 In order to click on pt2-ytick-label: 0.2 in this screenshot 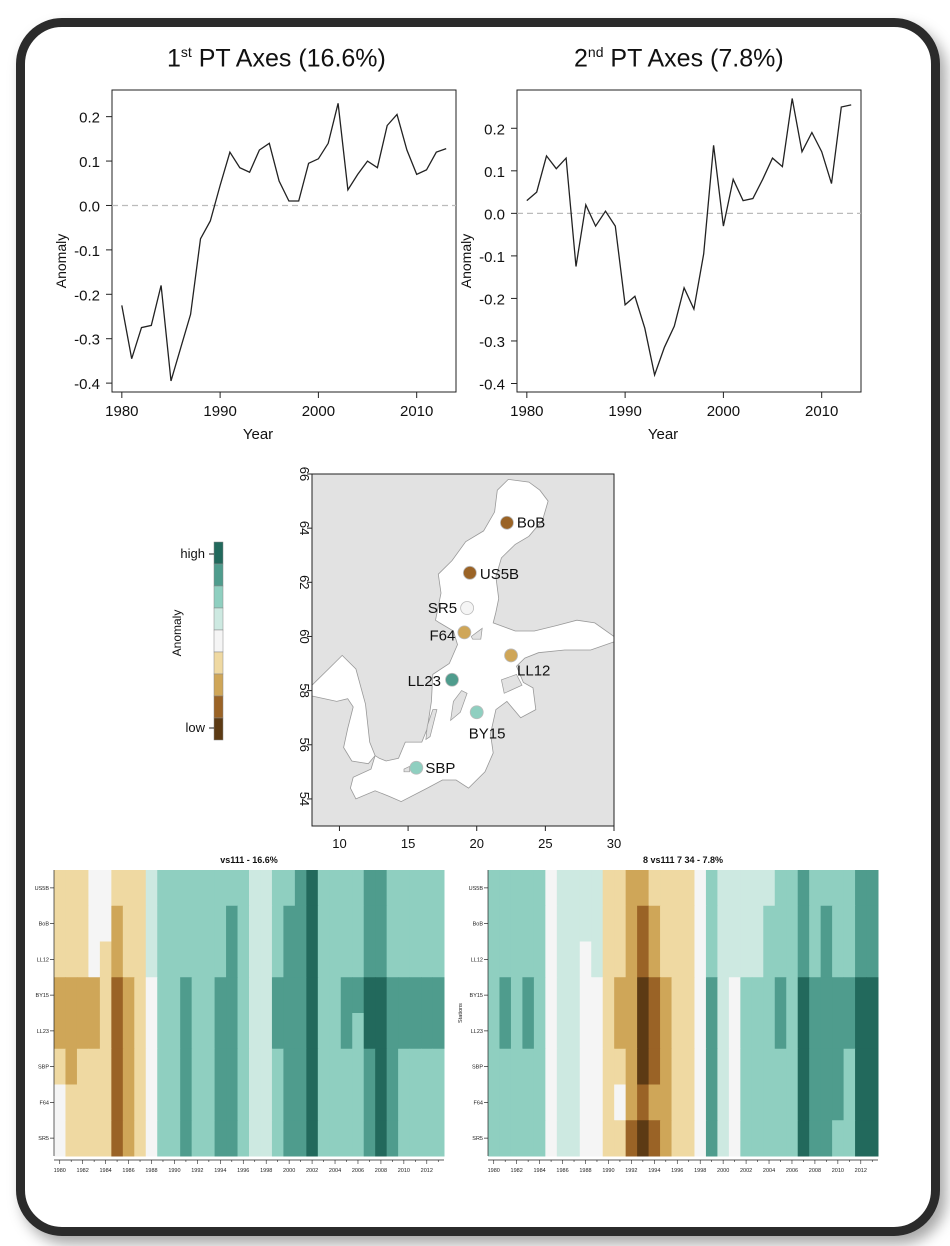, I will do `click(494, 129)`.